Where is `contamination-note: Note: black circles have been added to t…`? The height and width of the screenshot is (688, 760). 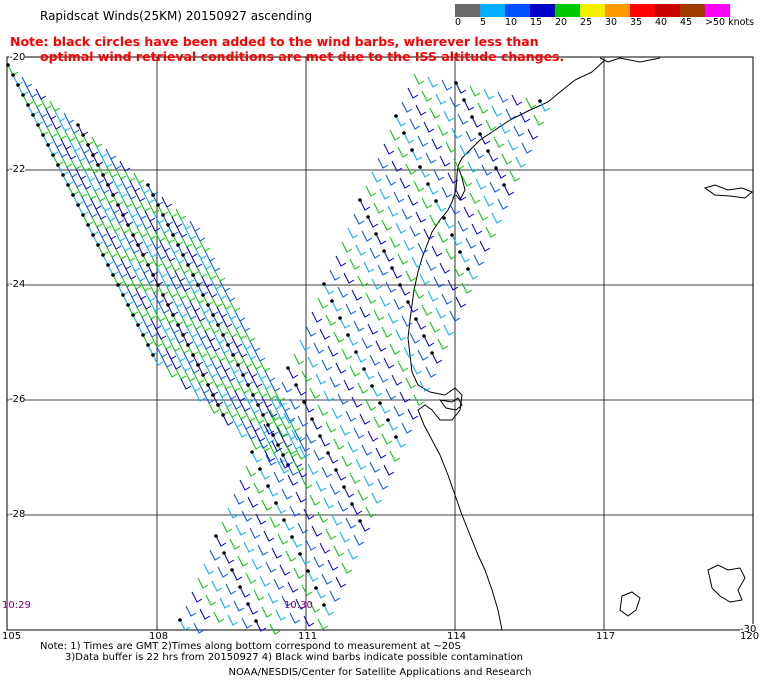 contamination-note: Note: black circles have been added to t… is located at coordinates (290, 49).